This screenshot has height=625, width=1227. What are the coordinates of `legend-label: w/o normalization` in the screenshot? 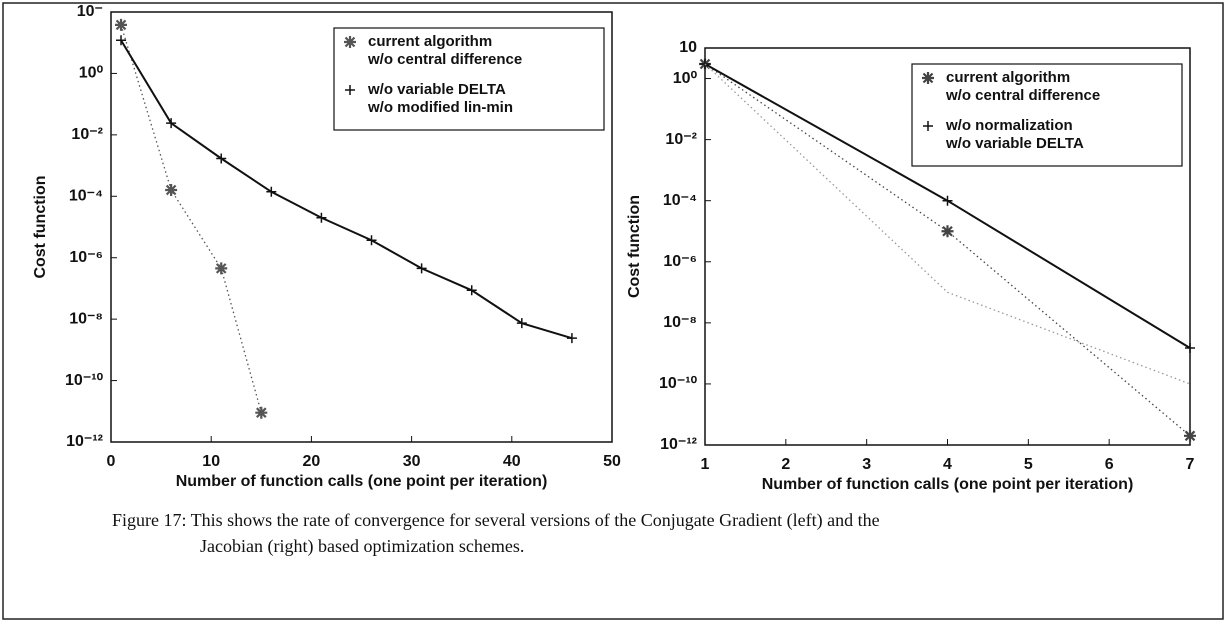 It's located at (1009, 125).